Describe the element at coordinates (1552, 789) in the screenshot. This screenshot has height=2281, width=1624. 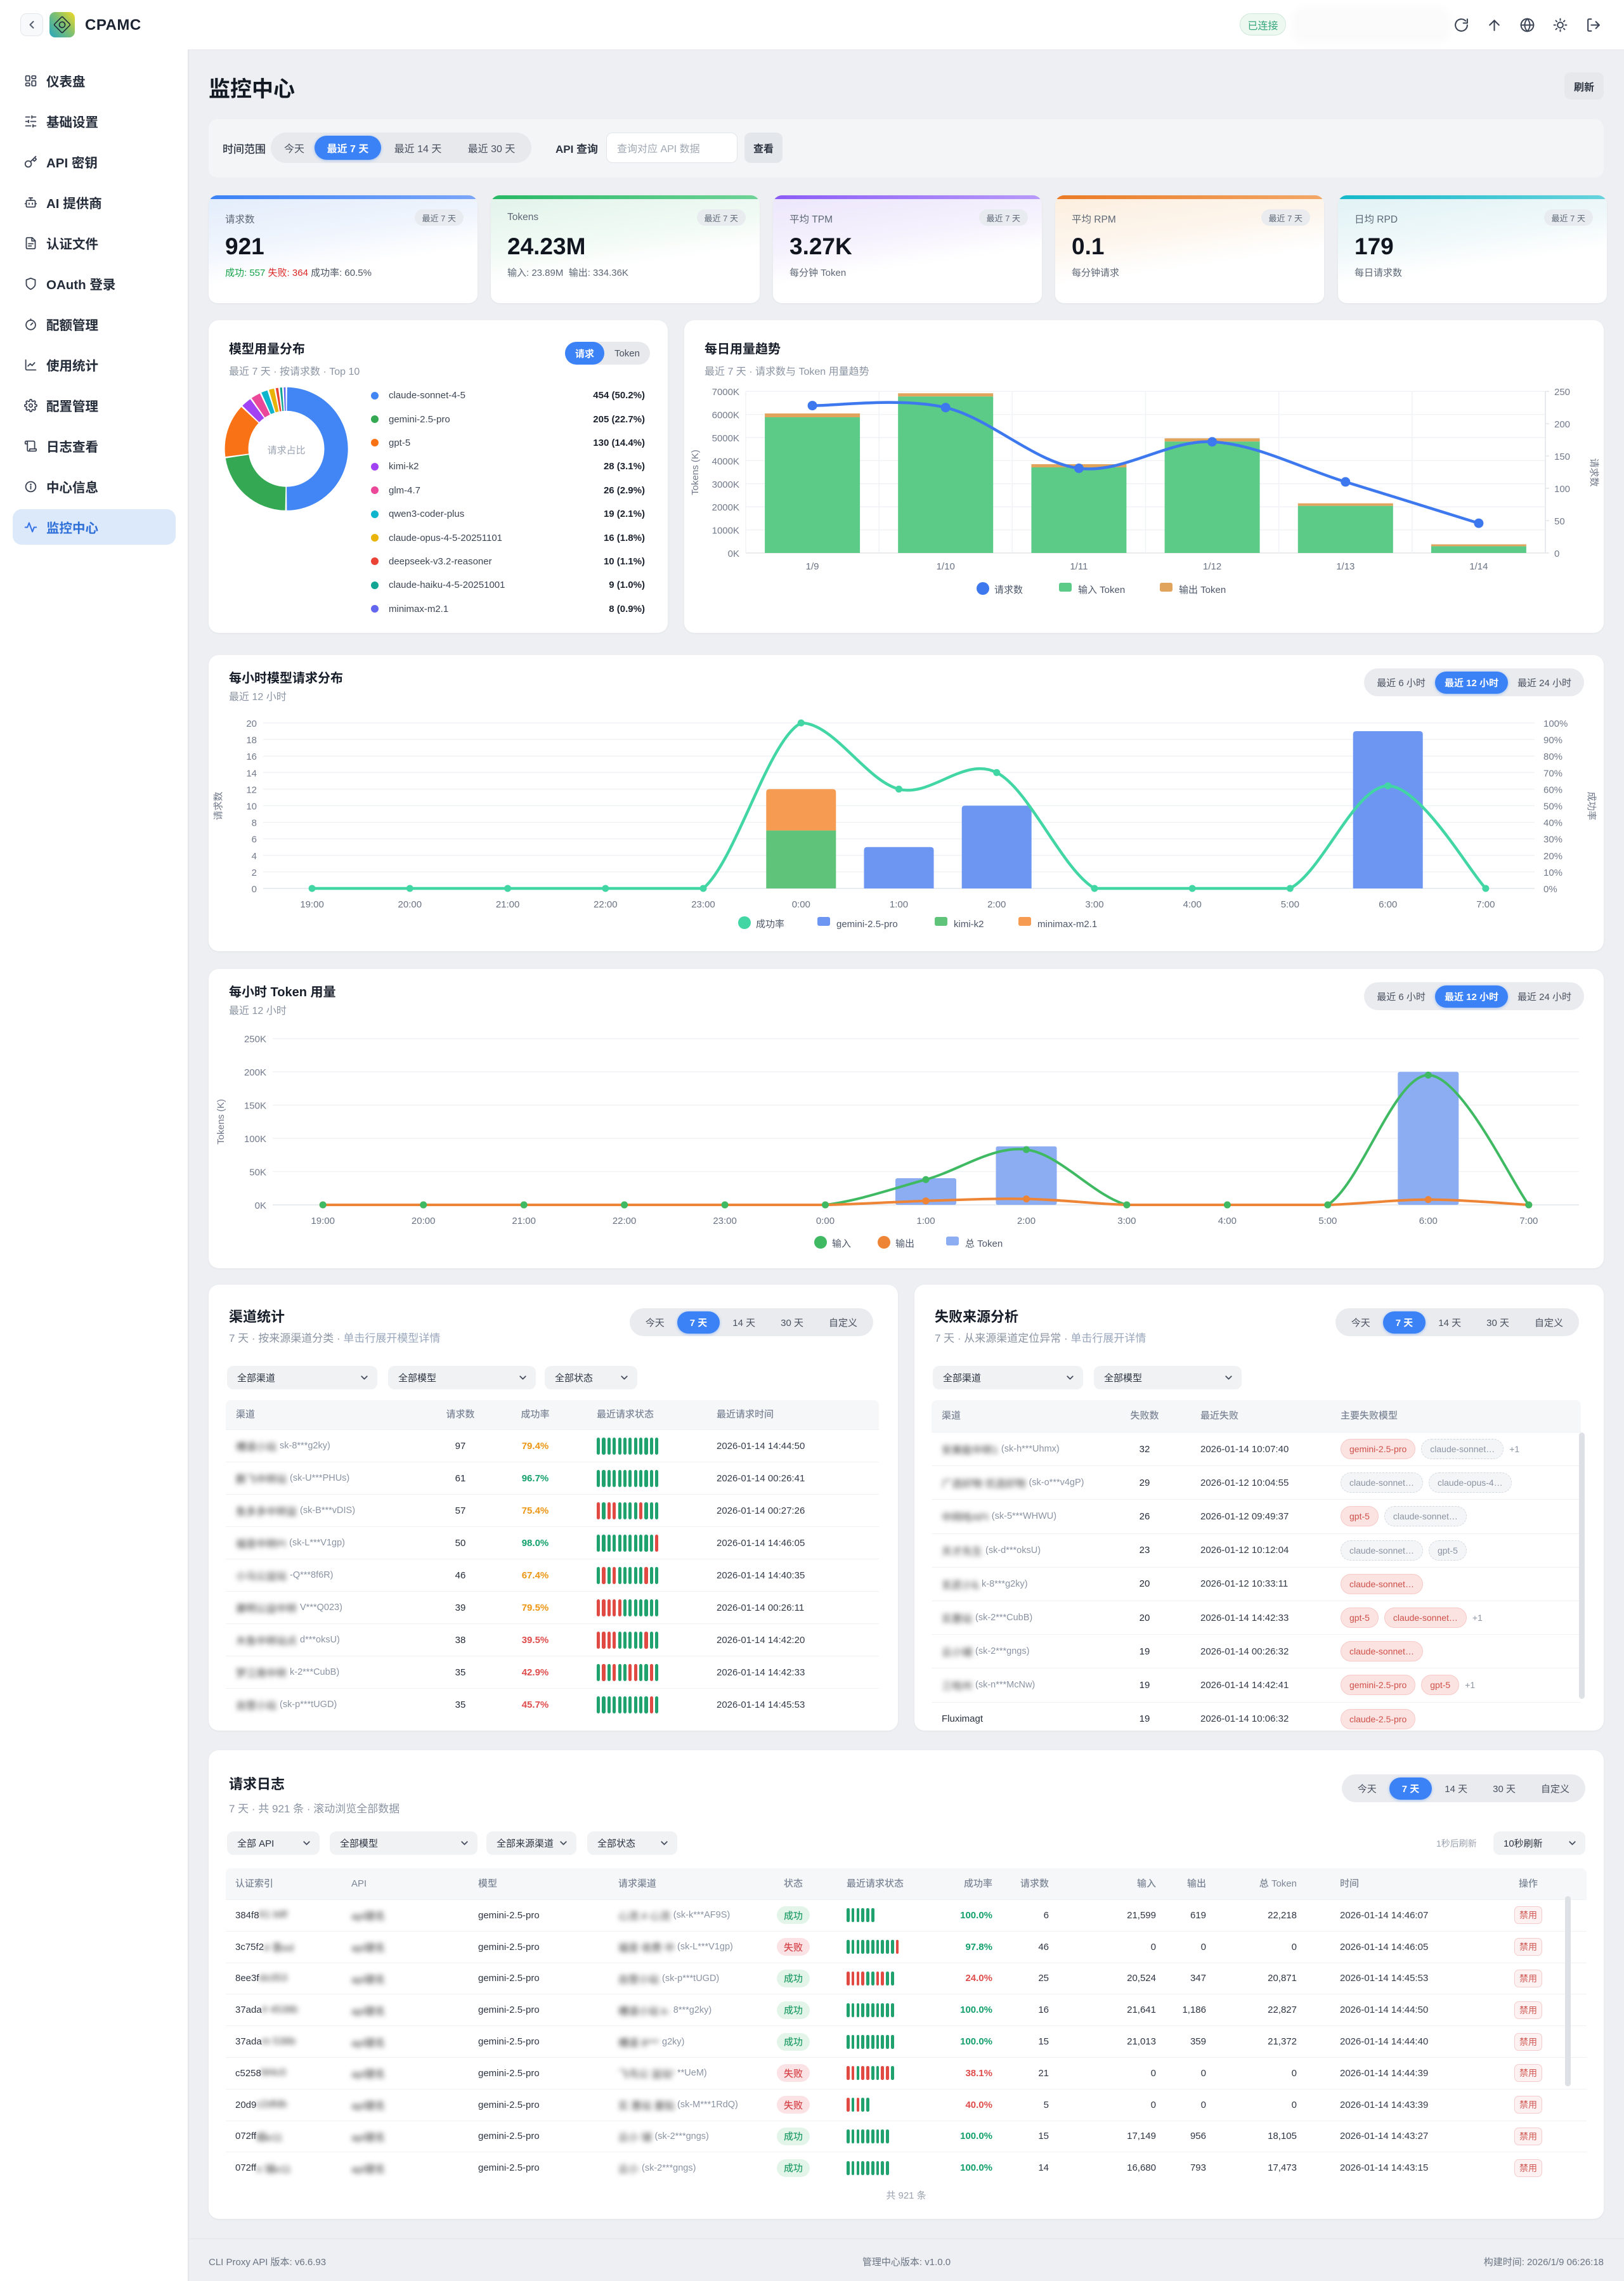
I see `svg-text: 60%` at that location.